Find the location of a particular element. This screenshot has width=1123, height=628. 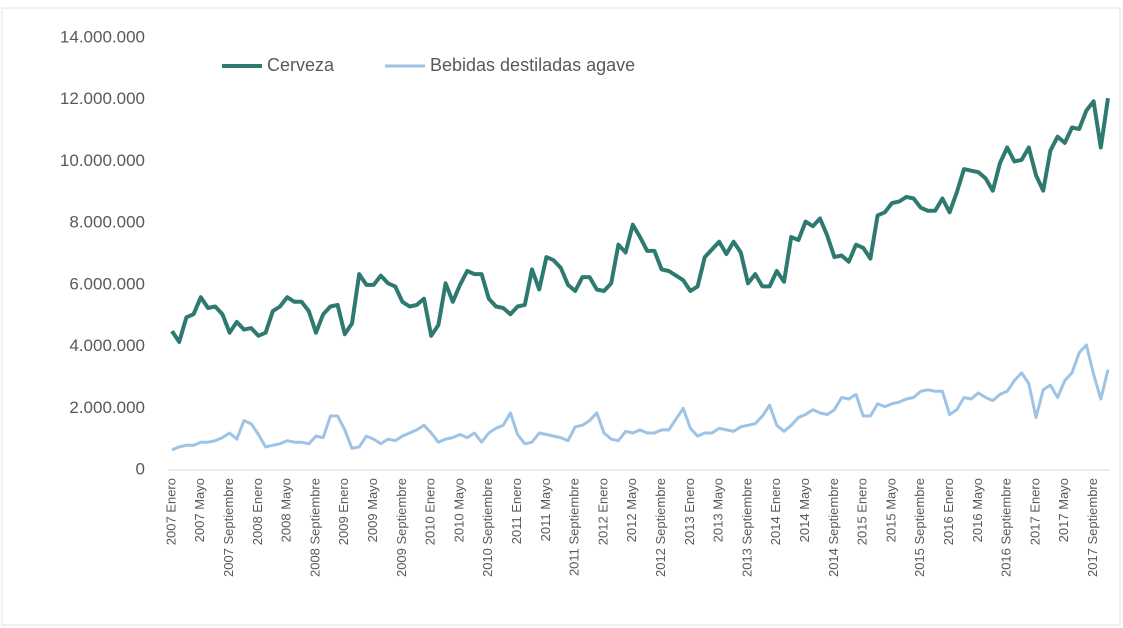

x-tick-label: 2011 Septiembre is located at coordinates (574, 527).